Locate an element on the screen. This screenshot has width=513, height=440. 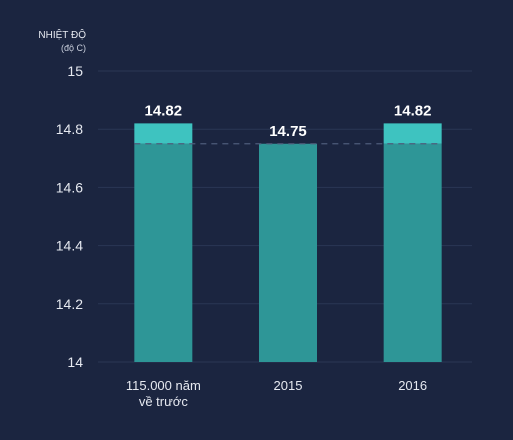
y-axis-unit: (độ C) is located at coordinates (73, 48).